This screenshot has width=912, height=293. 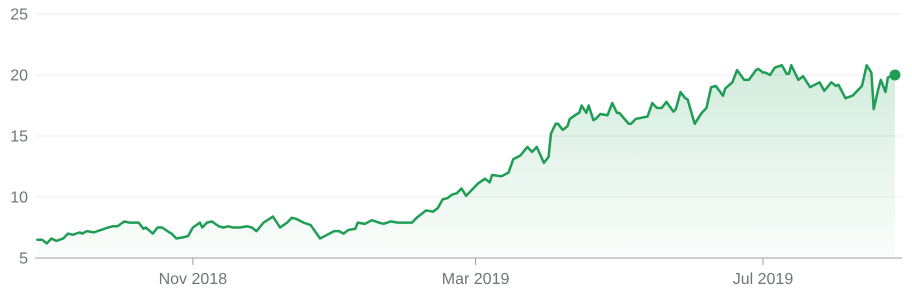 I want to click on x-tick-label: Jul 2019, so click(x=763, y=279).